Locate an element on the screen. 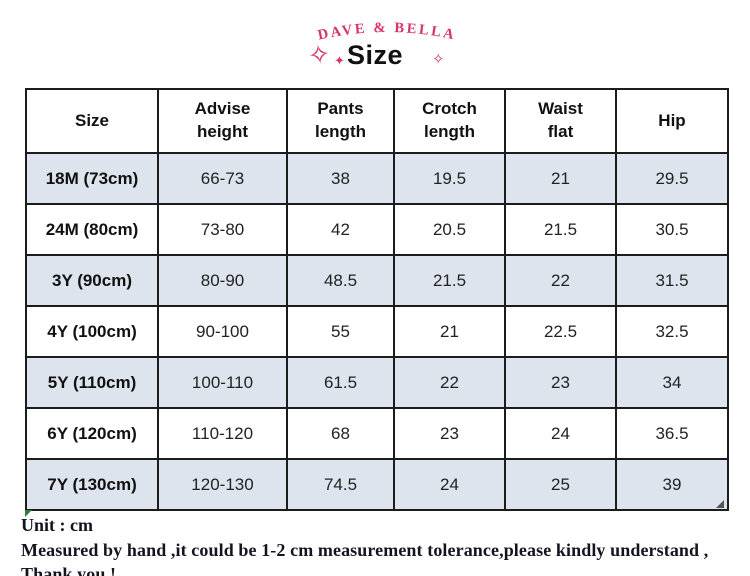  column-header-advise-height: Advise height is located at coordinates (222, 121).